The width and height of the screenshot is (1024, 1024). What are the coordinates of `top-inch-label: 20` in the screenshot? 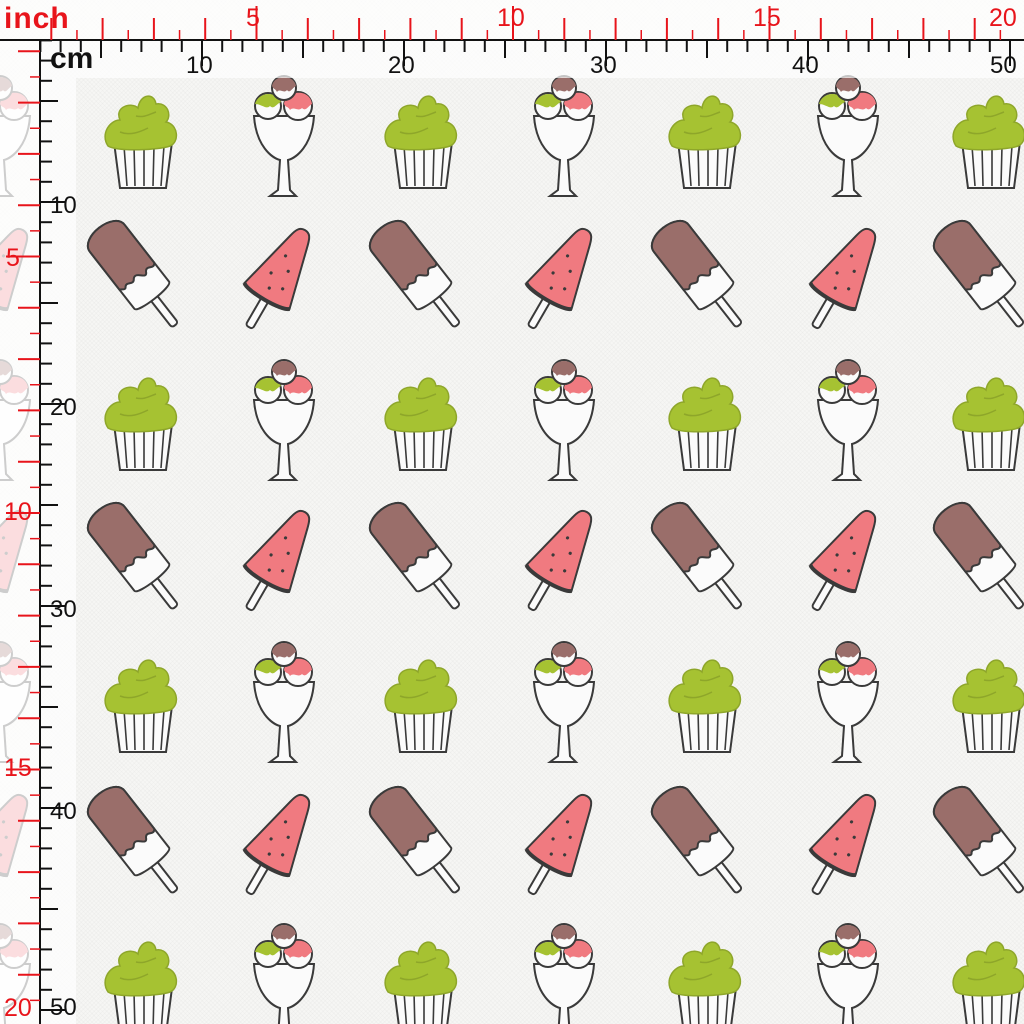 It's located at (1003, 18).